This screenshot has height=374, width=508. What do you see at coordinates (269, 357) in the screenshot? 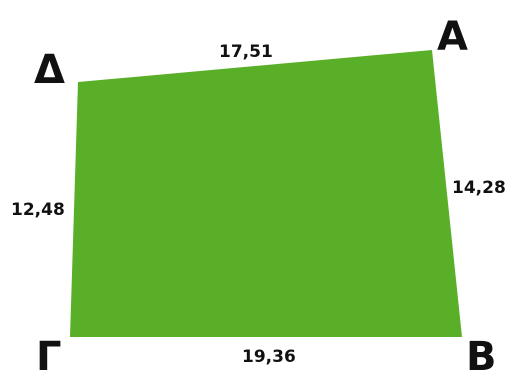
I see `side-length-gamma-beta: 19,36` at bounding box center [269, 357].